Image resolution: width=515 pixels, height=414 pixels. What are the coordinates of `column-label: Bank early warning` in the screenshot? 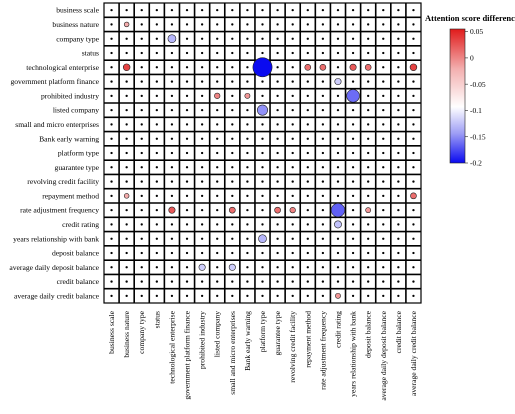 It's located at (247, 341).